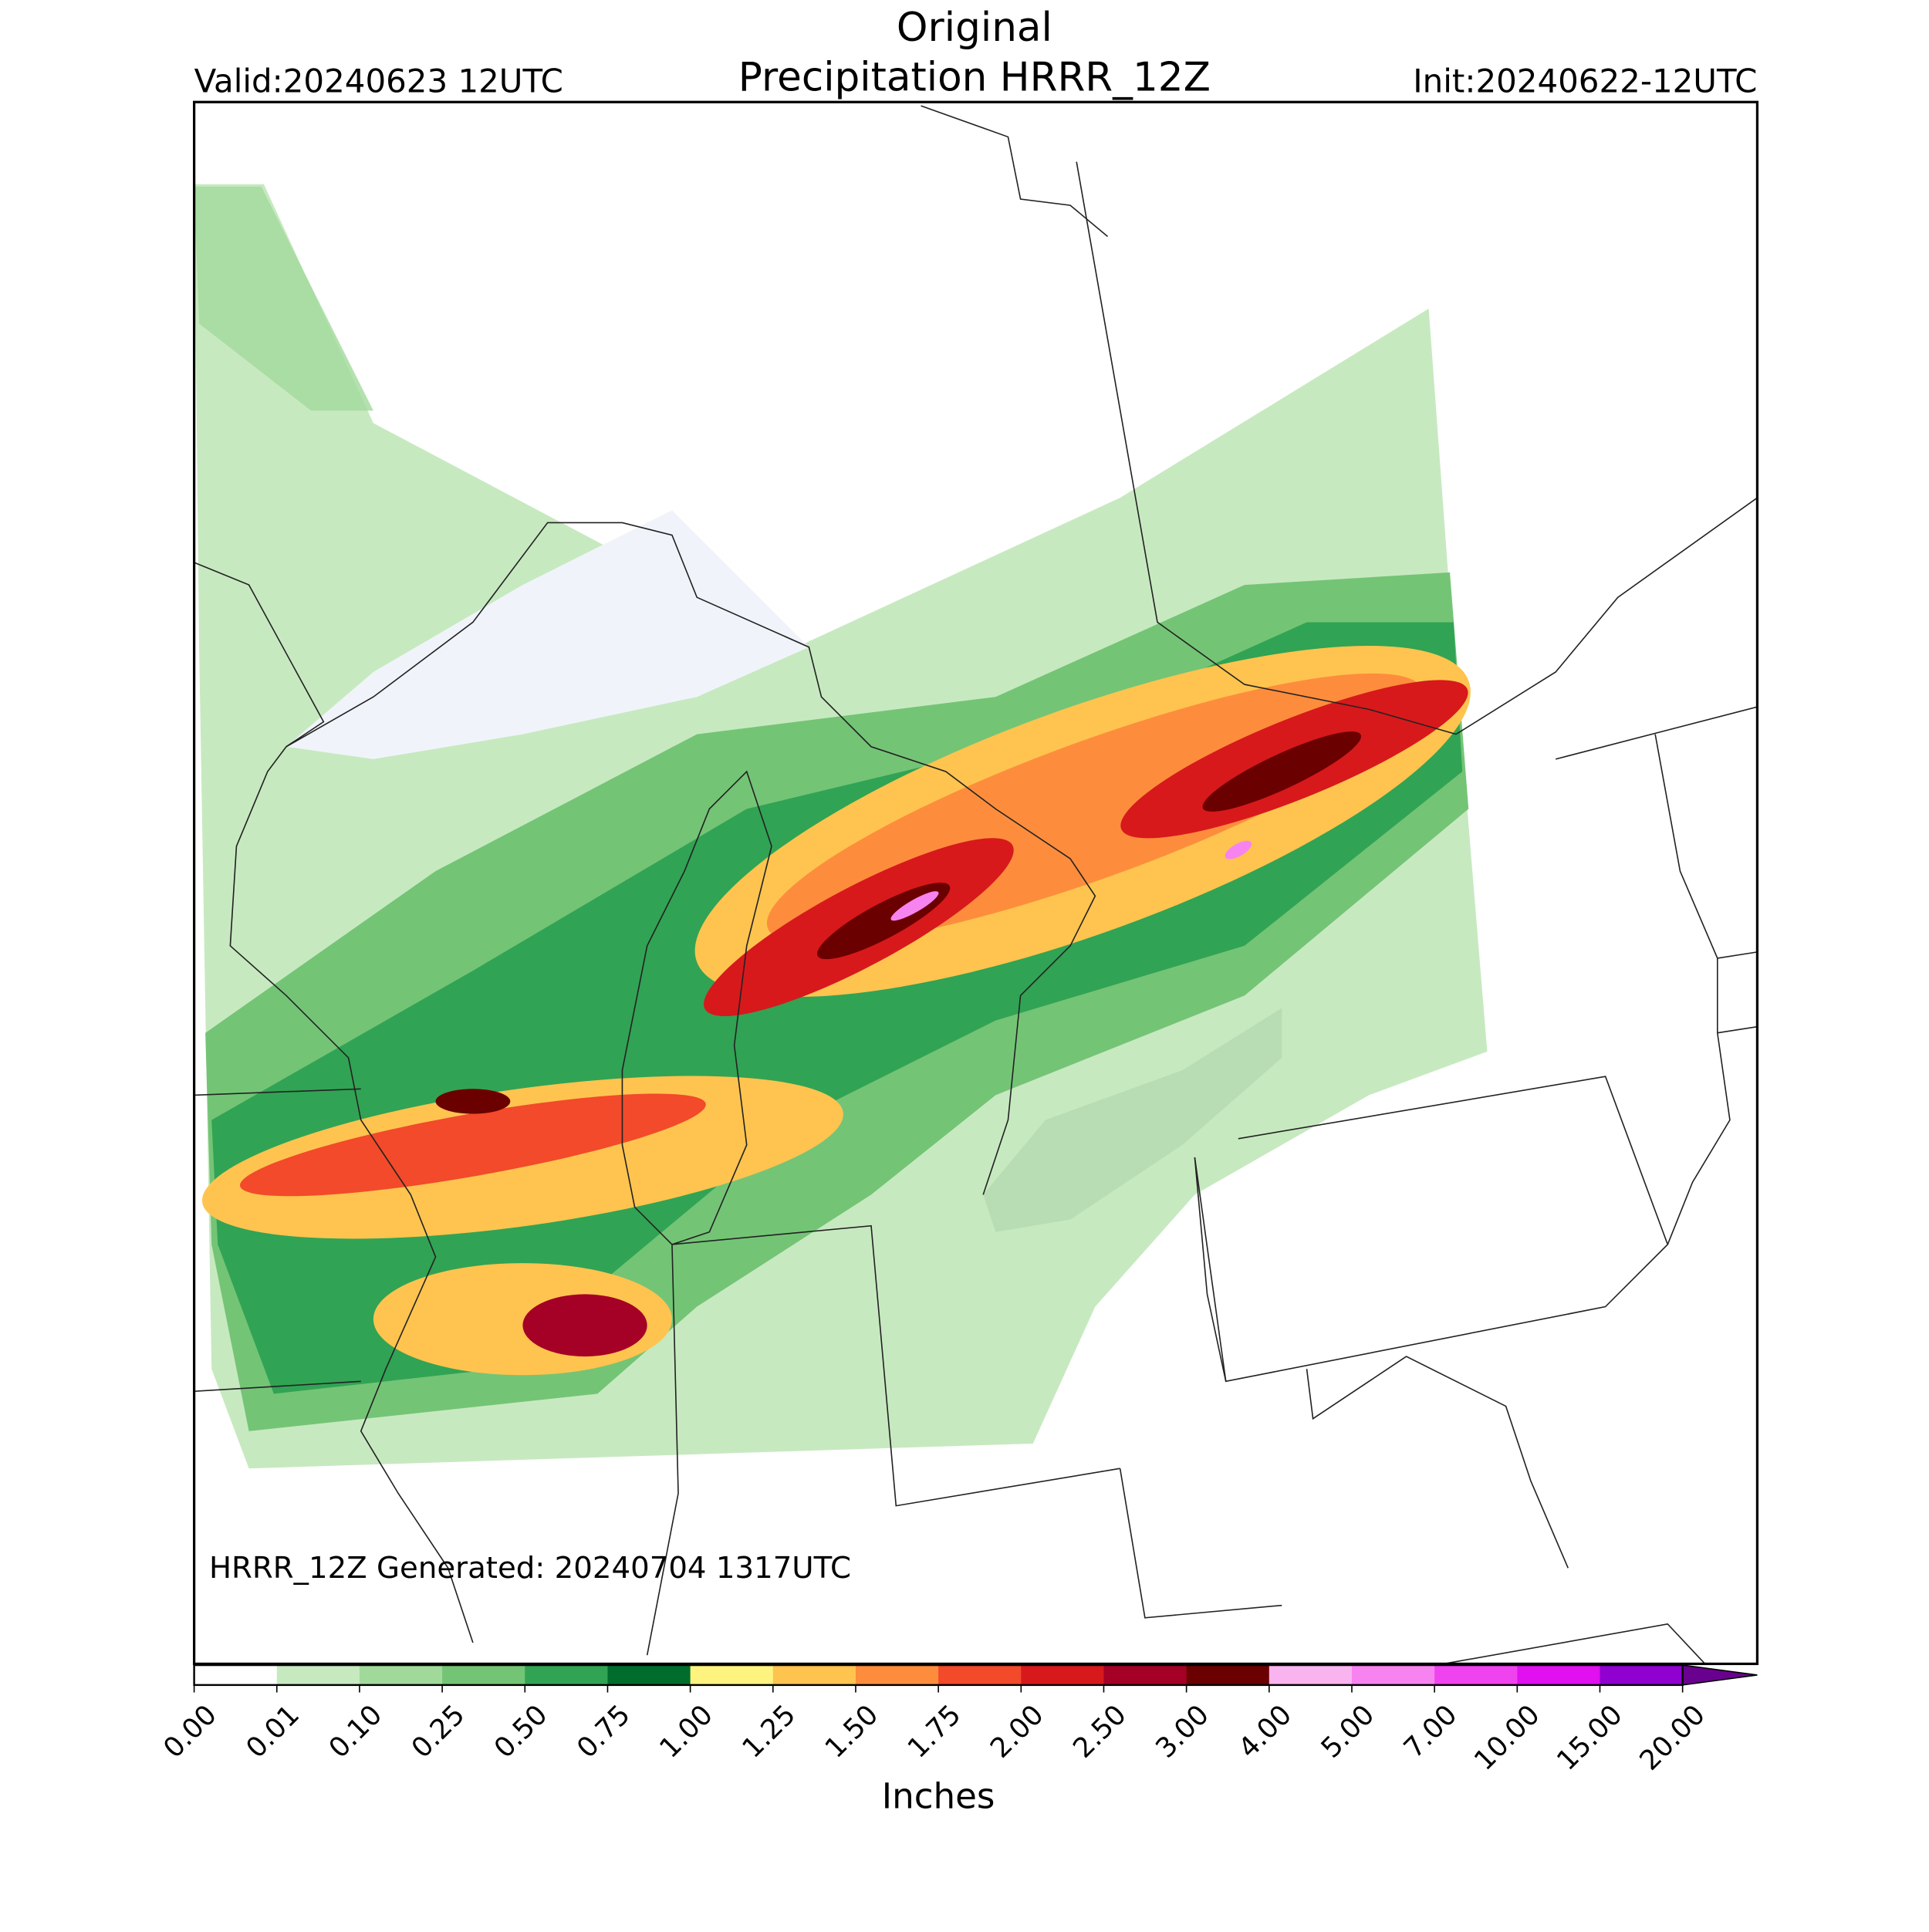 Image resolution: width=1929 pixels, height=1932 pixels. Describe the element at coordinates (974, 28) in the screenshot. I see `title: Original` at that location.